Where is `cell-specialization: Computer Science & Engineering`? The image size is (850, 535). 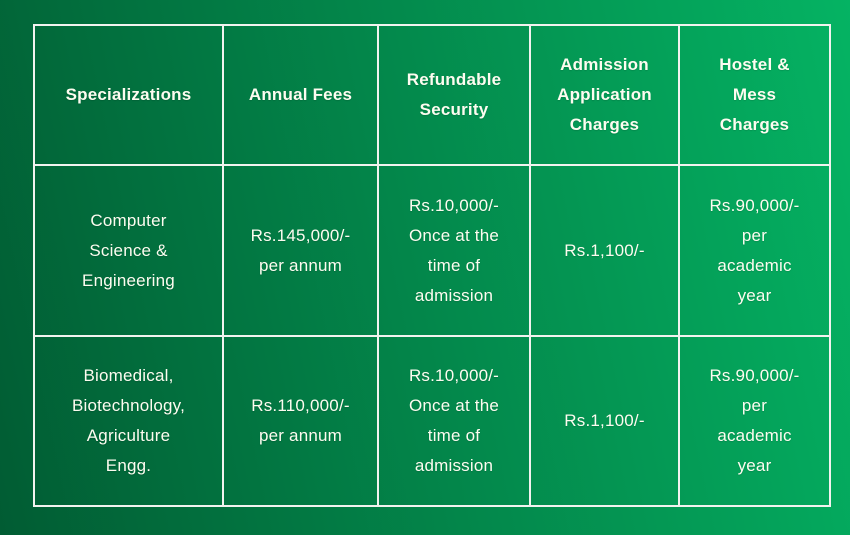 cell-specialization: Computer Science & Engineering is located at coordinates (128, 250).